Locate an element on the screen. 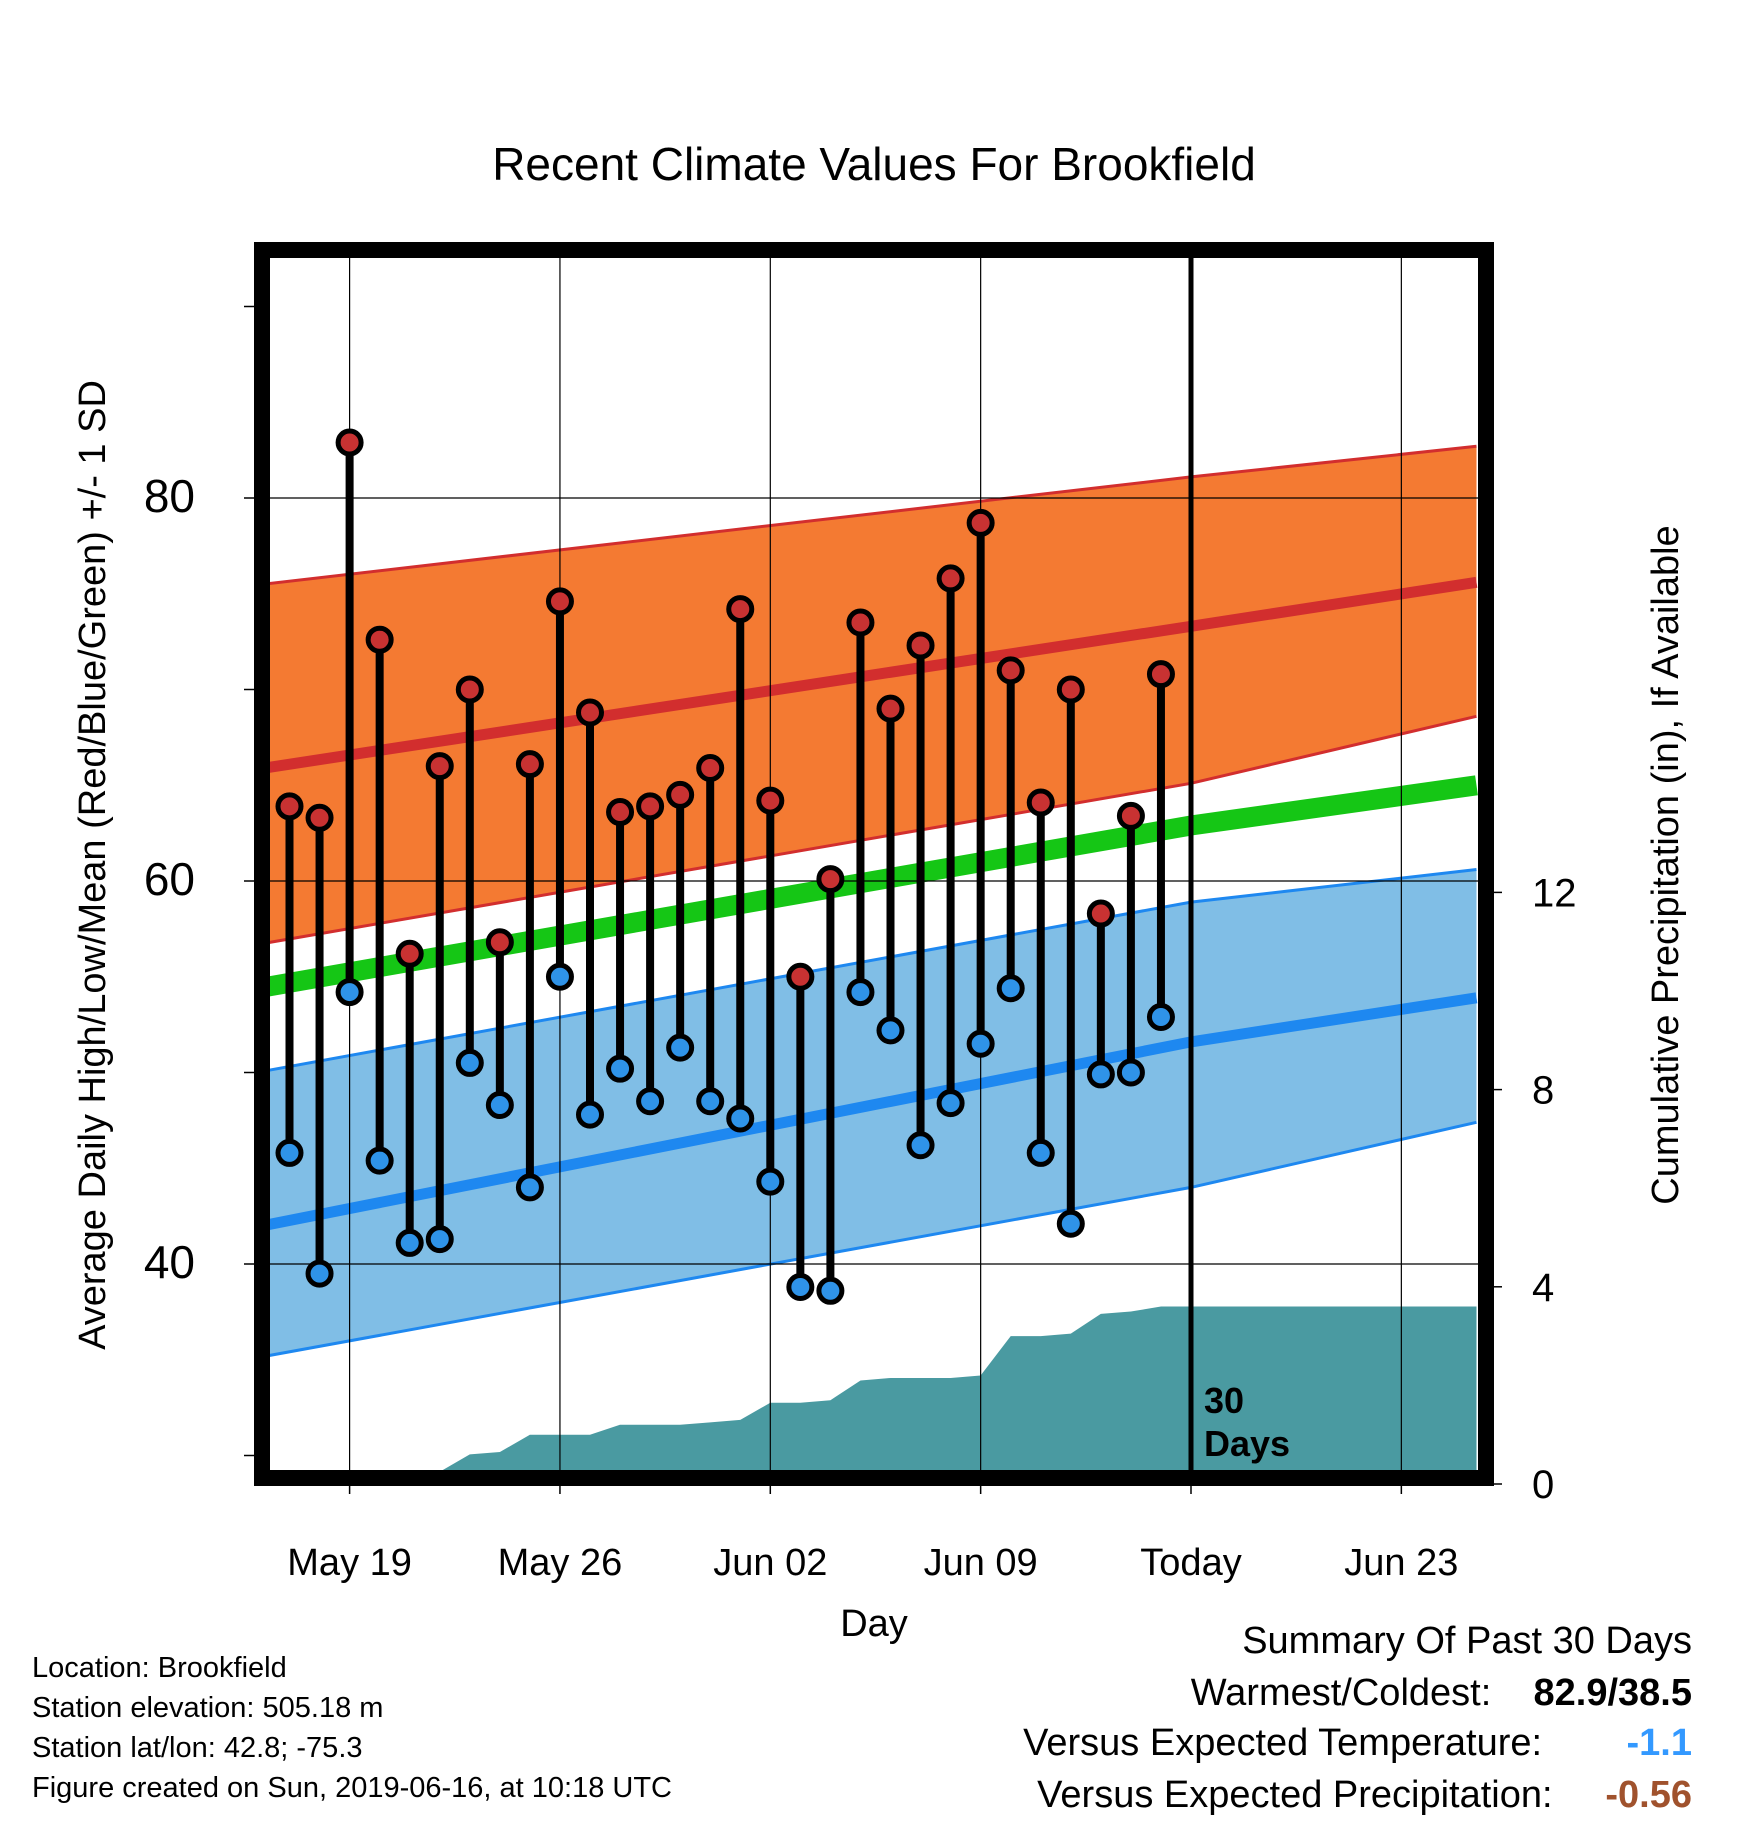 Image resolution: width=1748 pixels, height=1828 pixels. x-tick-label: Jun 09 is located at coordinates (981, 1563).